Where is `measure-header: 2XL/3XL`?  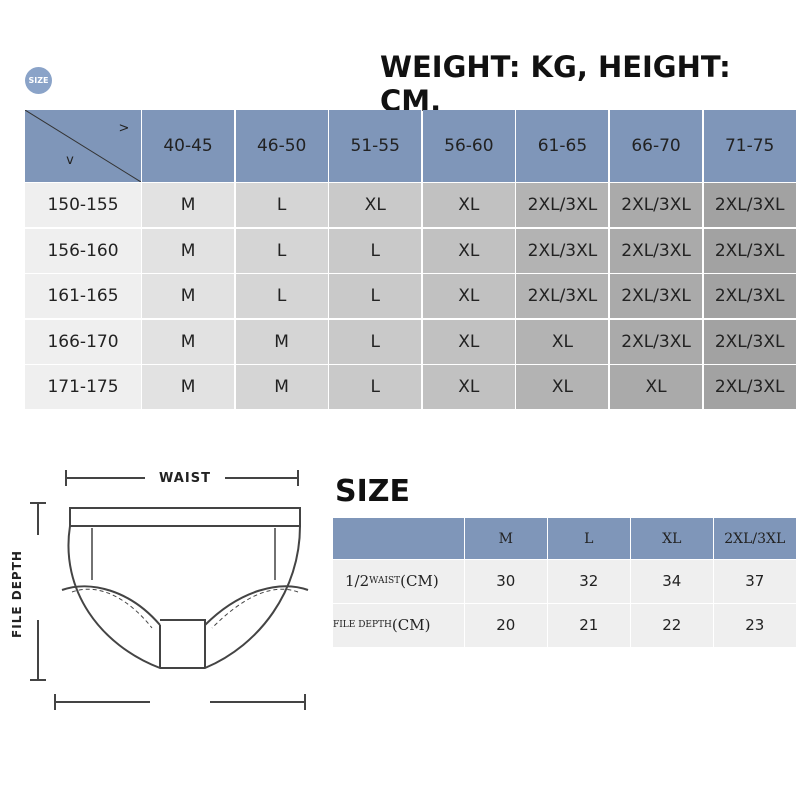
measure-header: 2XL/3XL is located at coordinates (755, 538).